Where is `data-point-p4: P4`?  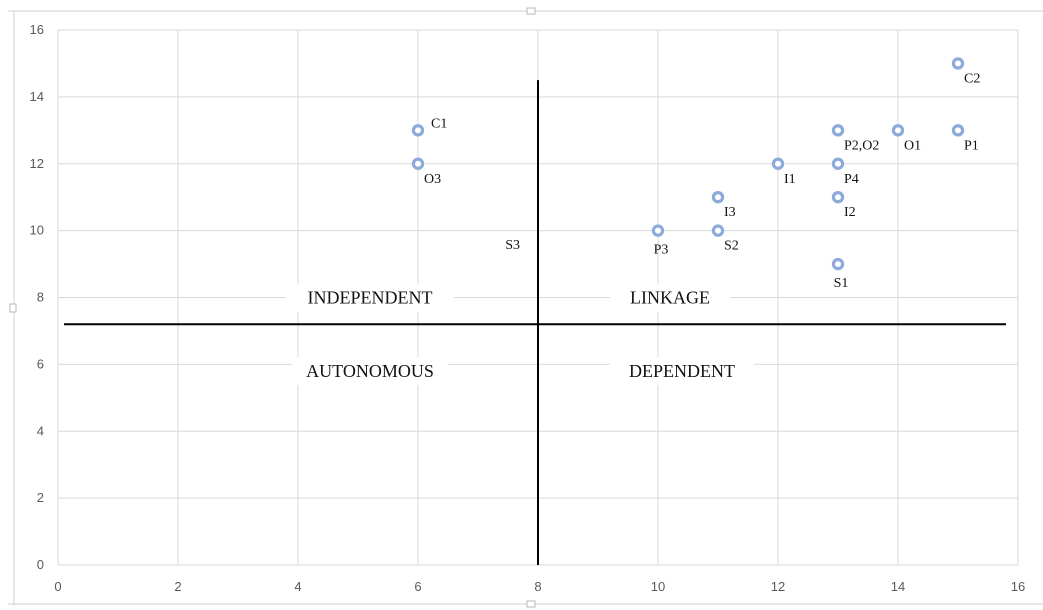
data-point-p4: P4 is located at coordinates (845, 172).